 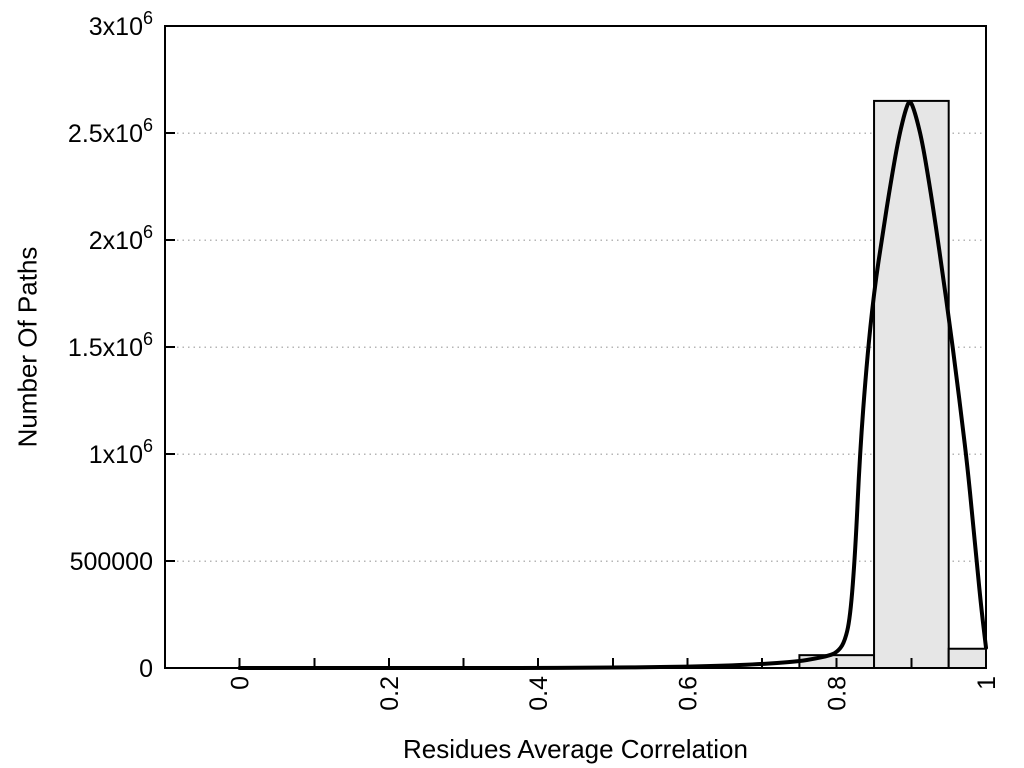 I want to click on y-tick-label: 1.5x10⁶, so click(x=110, y=345).